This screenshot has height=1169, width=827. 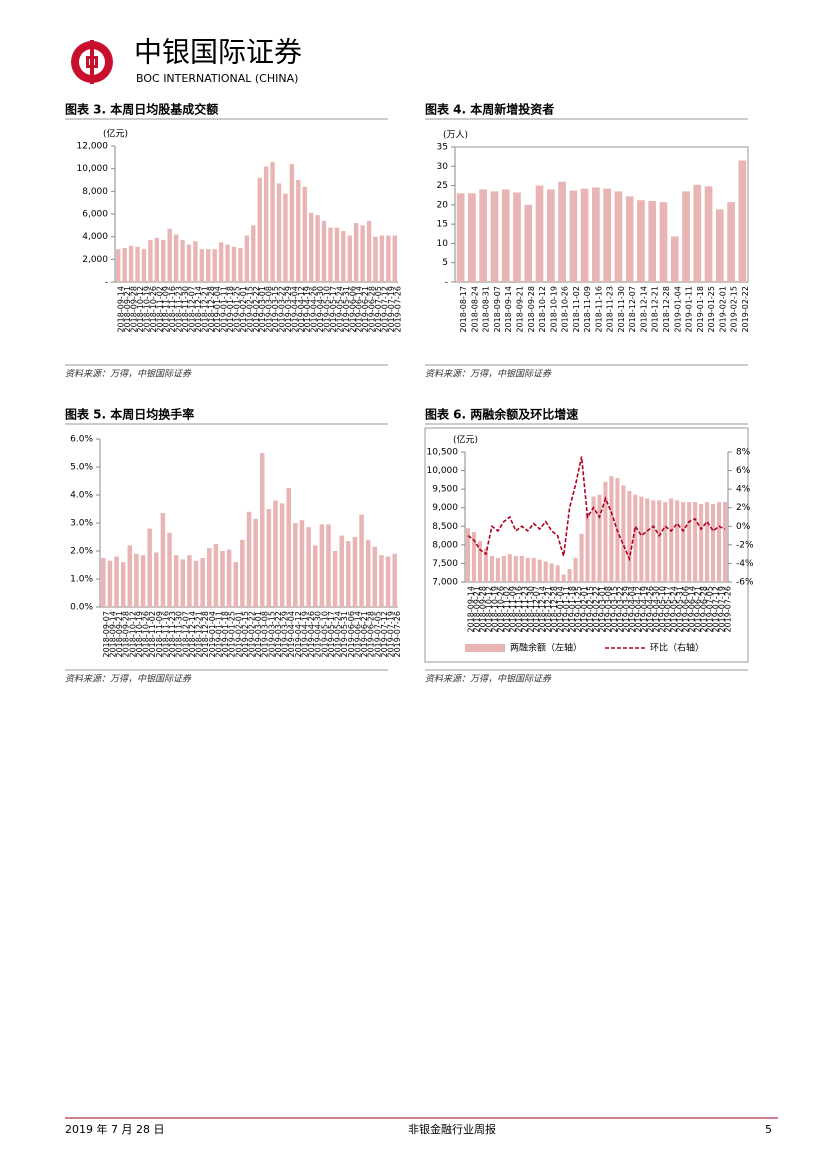 What do you see at coordinates (486, 309) in the screenshot?
I see `x-tick-label: 2018-08-31` at bounding box center [486, 309].